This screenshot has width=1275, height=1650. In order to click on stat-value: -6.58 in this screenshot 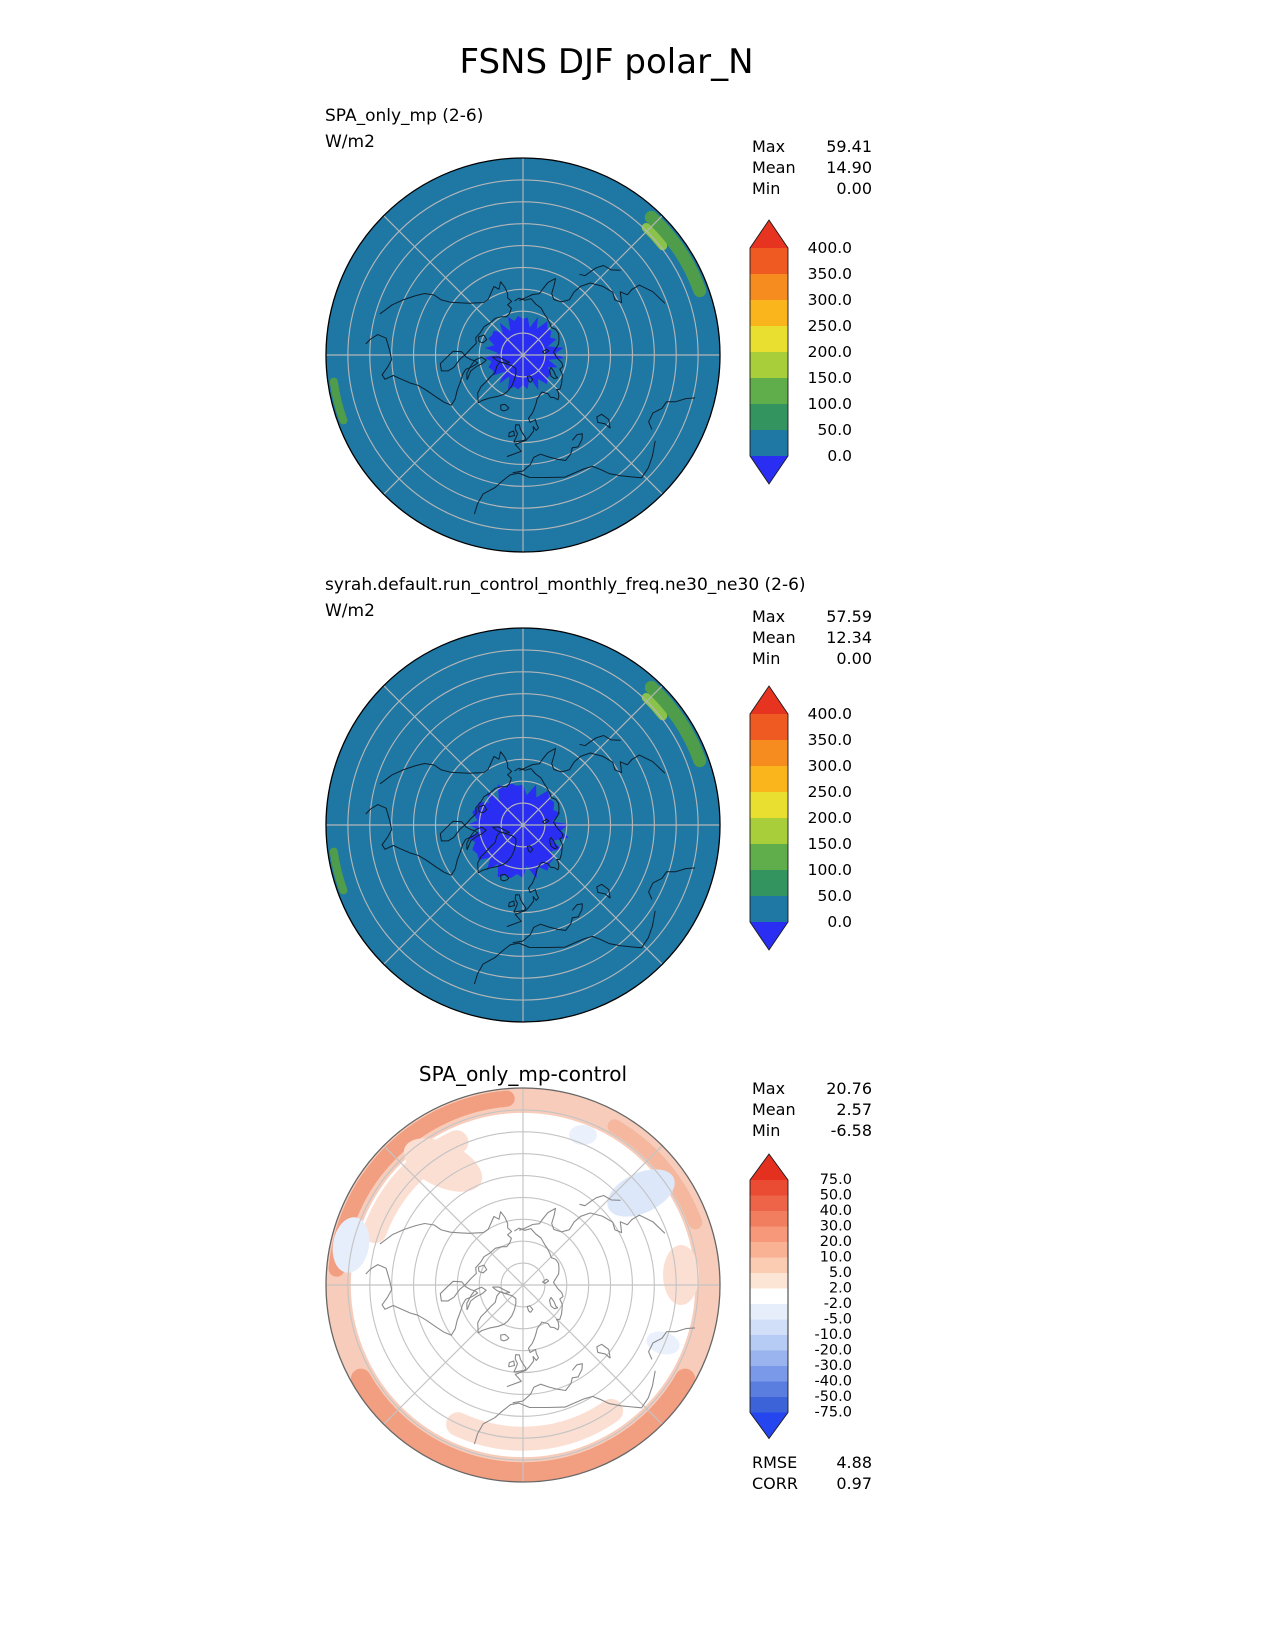, I will do `click(851, 1131)`.